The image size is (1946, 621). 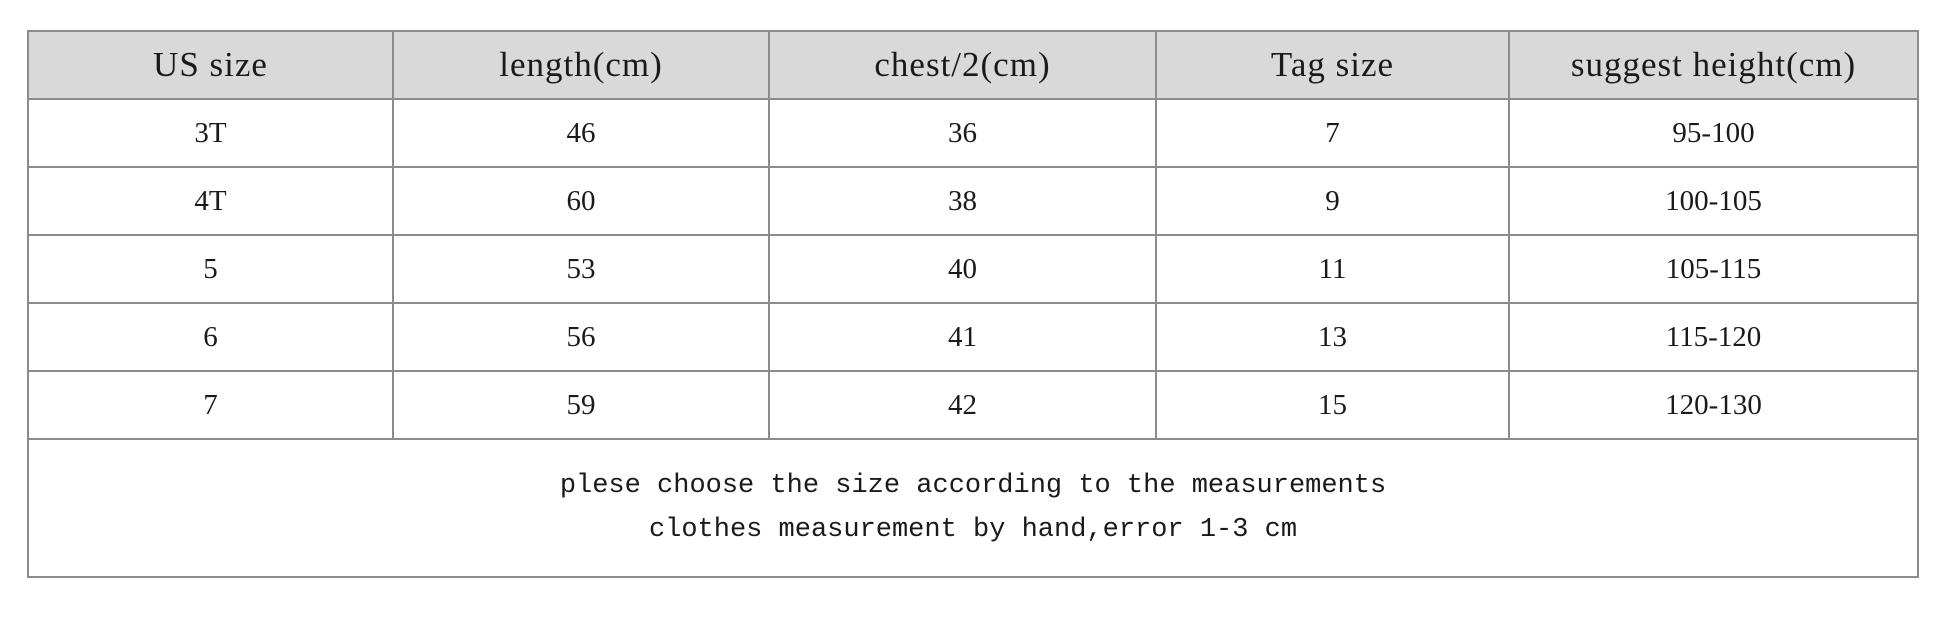 I want to click on cell-suggest-height: 120-130, so click(x=1713, y=405).